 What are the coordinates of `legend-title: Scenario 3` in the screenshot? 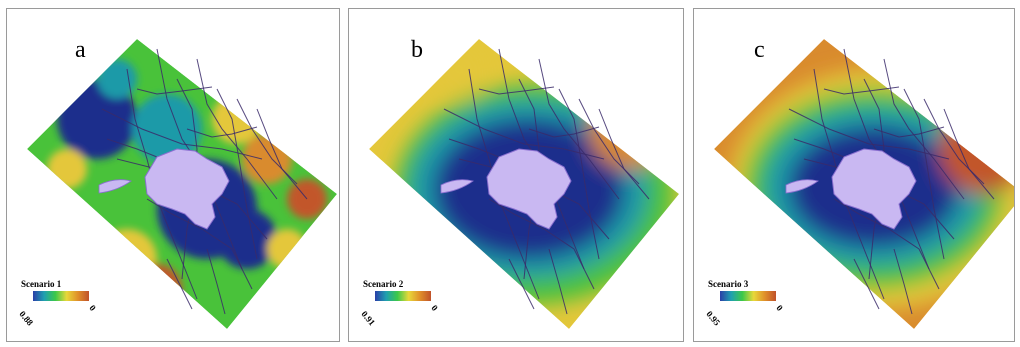 It's located at (728, 284).